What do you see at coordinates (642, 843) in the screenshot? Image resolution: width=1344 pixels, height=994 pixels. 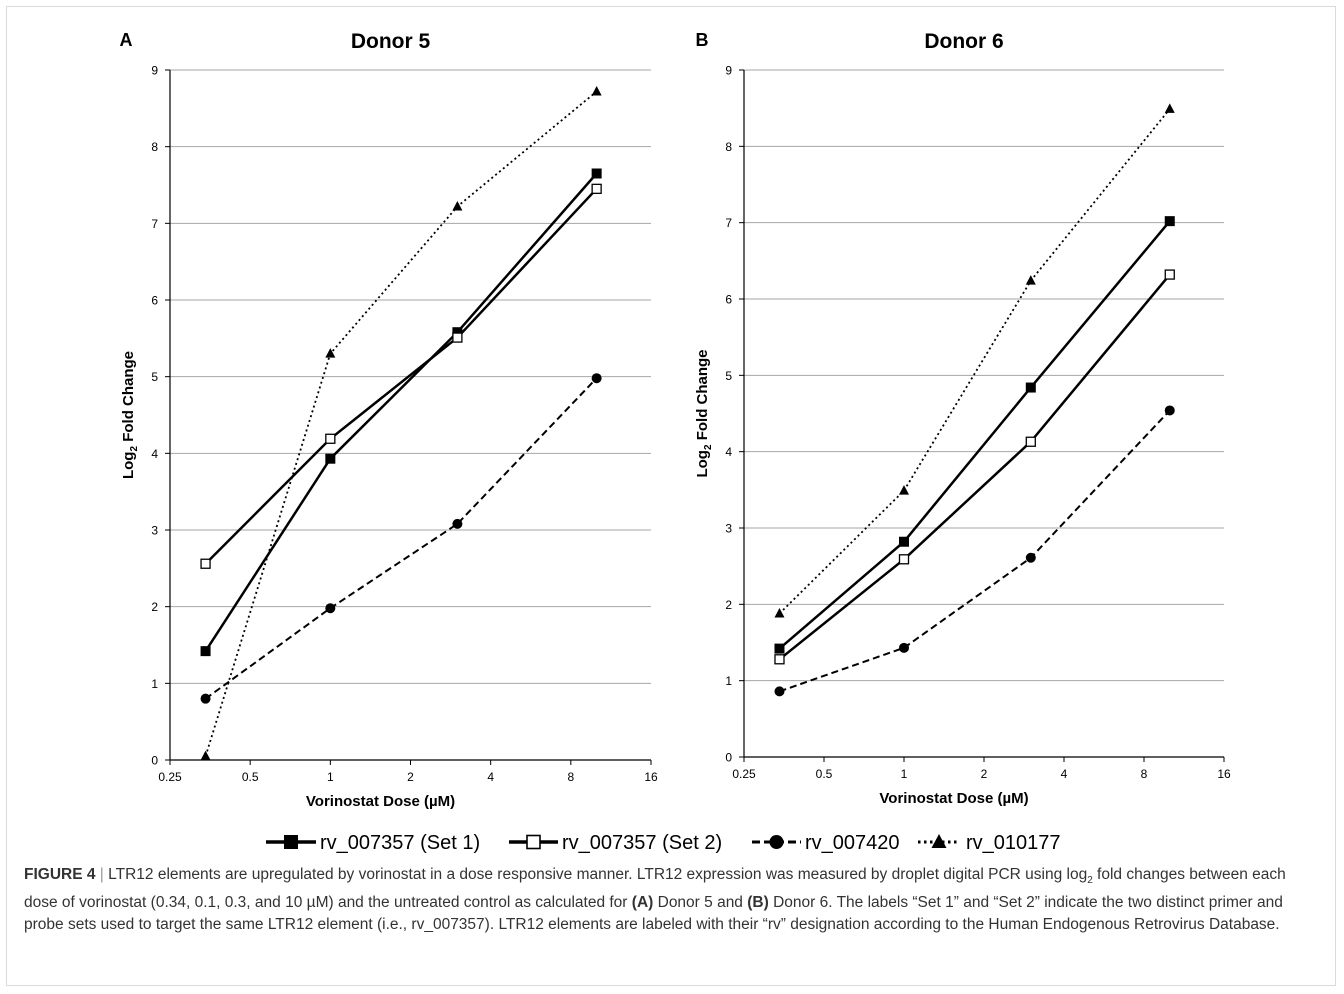 I see `legend-label-1: rv_007357 (Set 2)` at bounding box center [642, 843].